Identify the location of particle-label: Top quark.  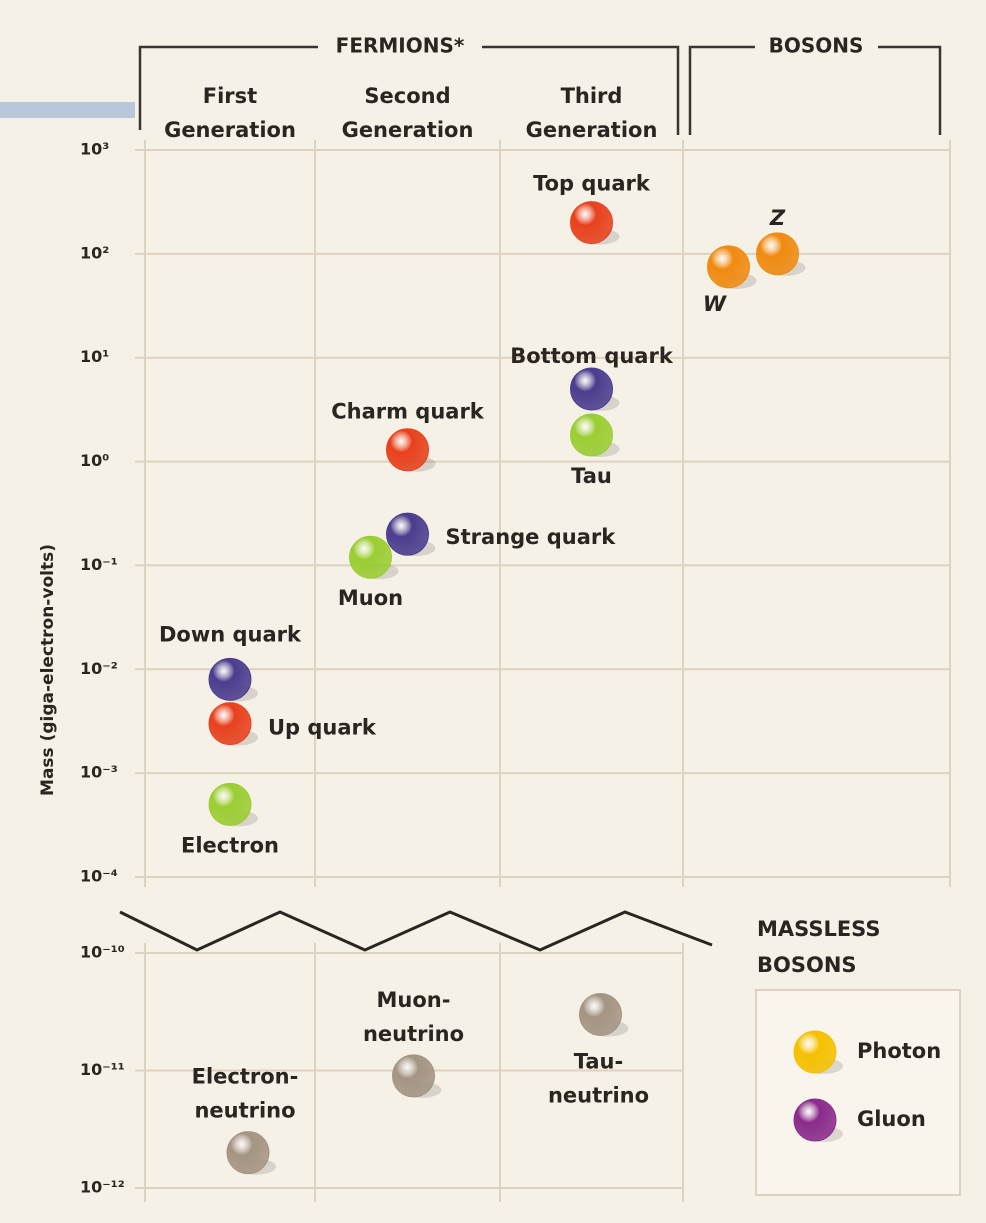
(592, 184).